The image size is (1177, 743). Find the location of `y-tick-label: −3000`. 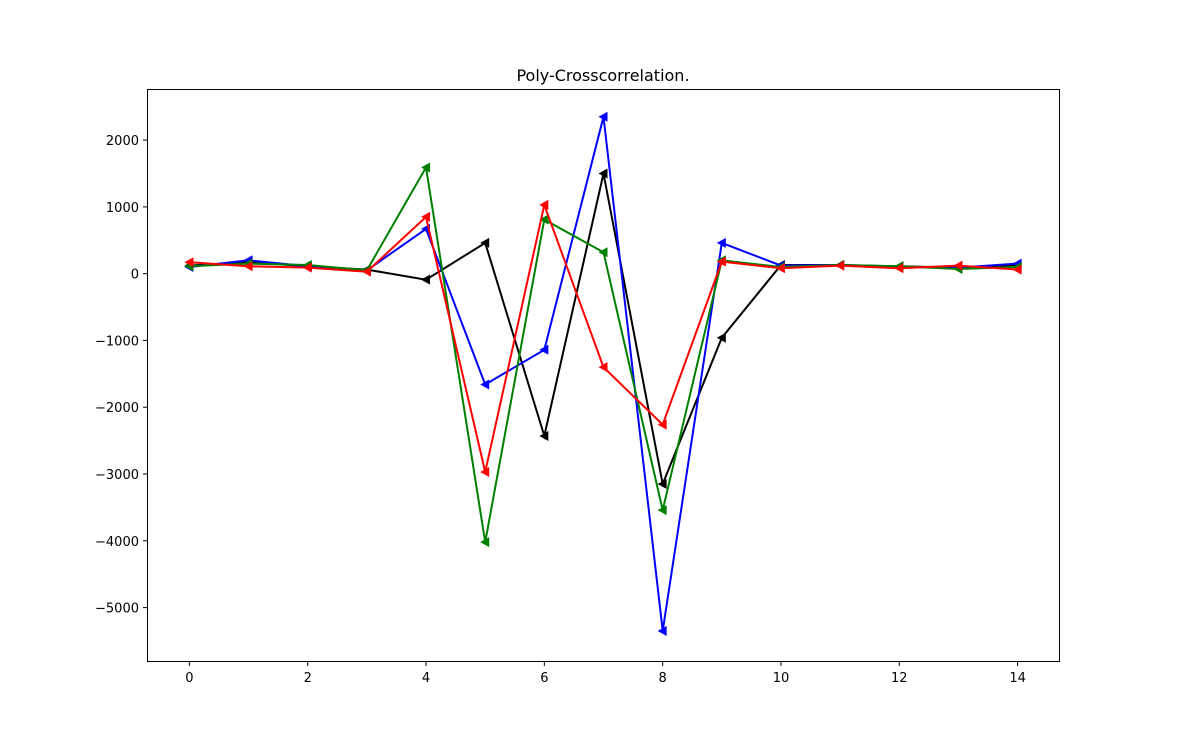

y-tick-label: −3000 is located at coordinates (117, 475).